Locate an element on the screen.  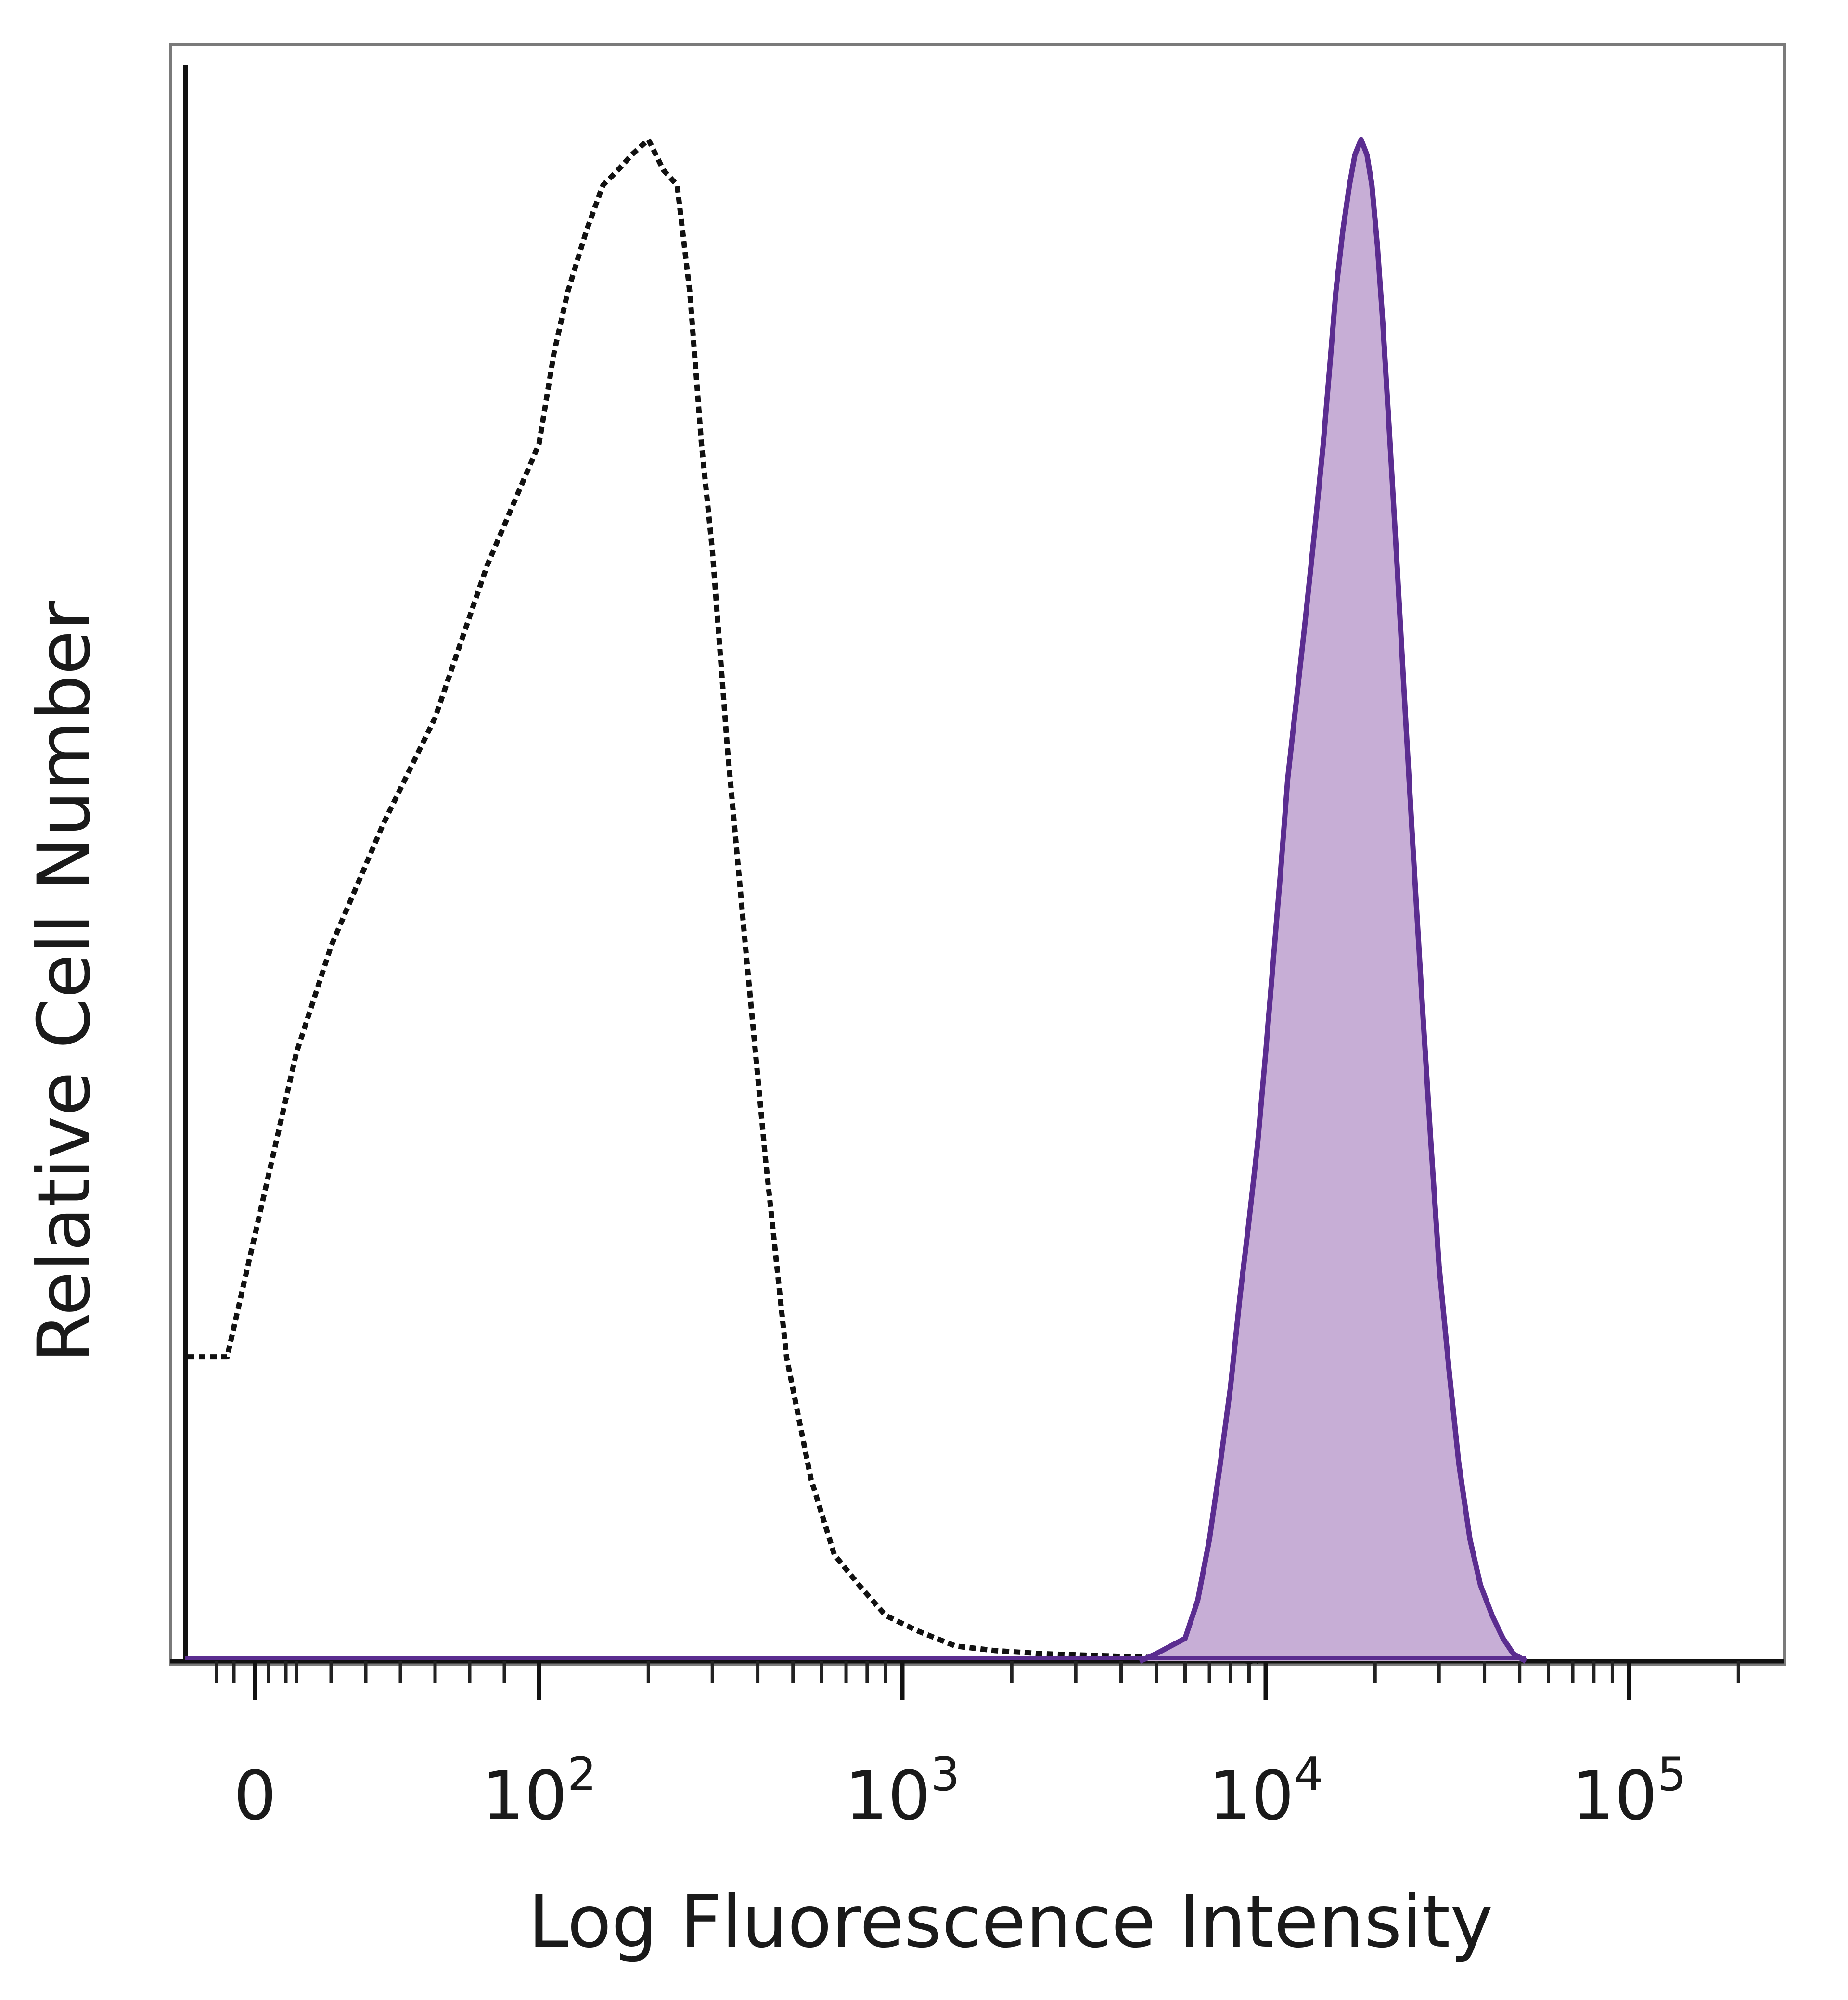
x-tick-label: 10³ is located at coordinates (902, 1791).